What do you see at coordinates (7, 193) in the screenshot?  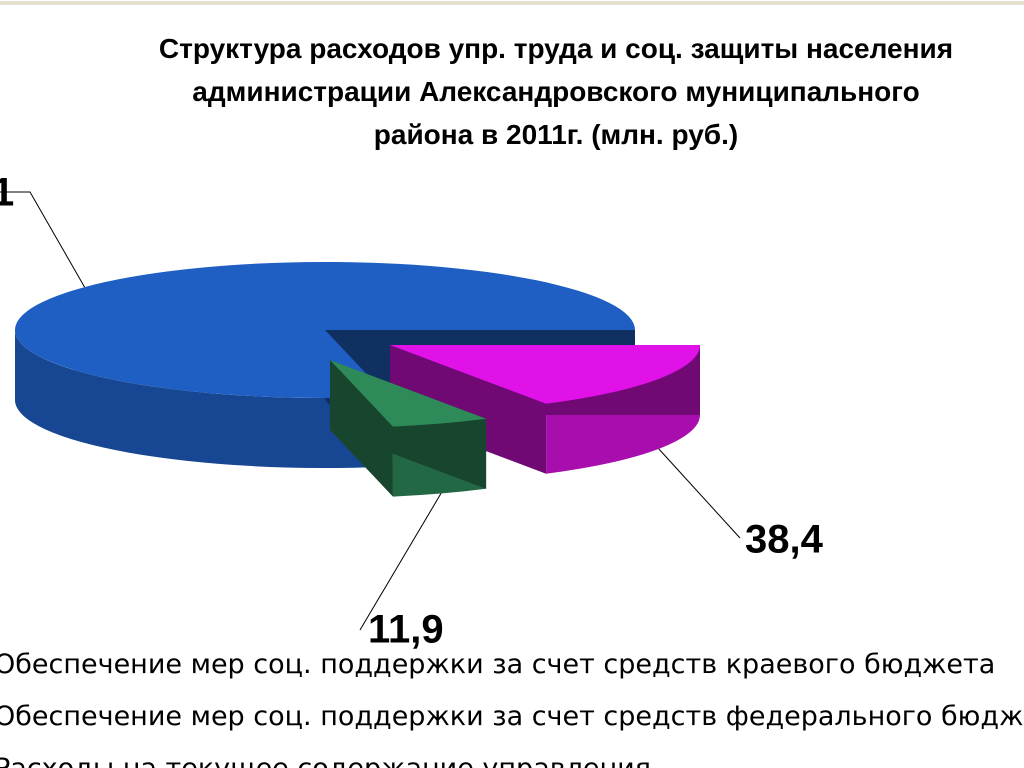 I see `data-label: 1` at bounding box center [7, 193].